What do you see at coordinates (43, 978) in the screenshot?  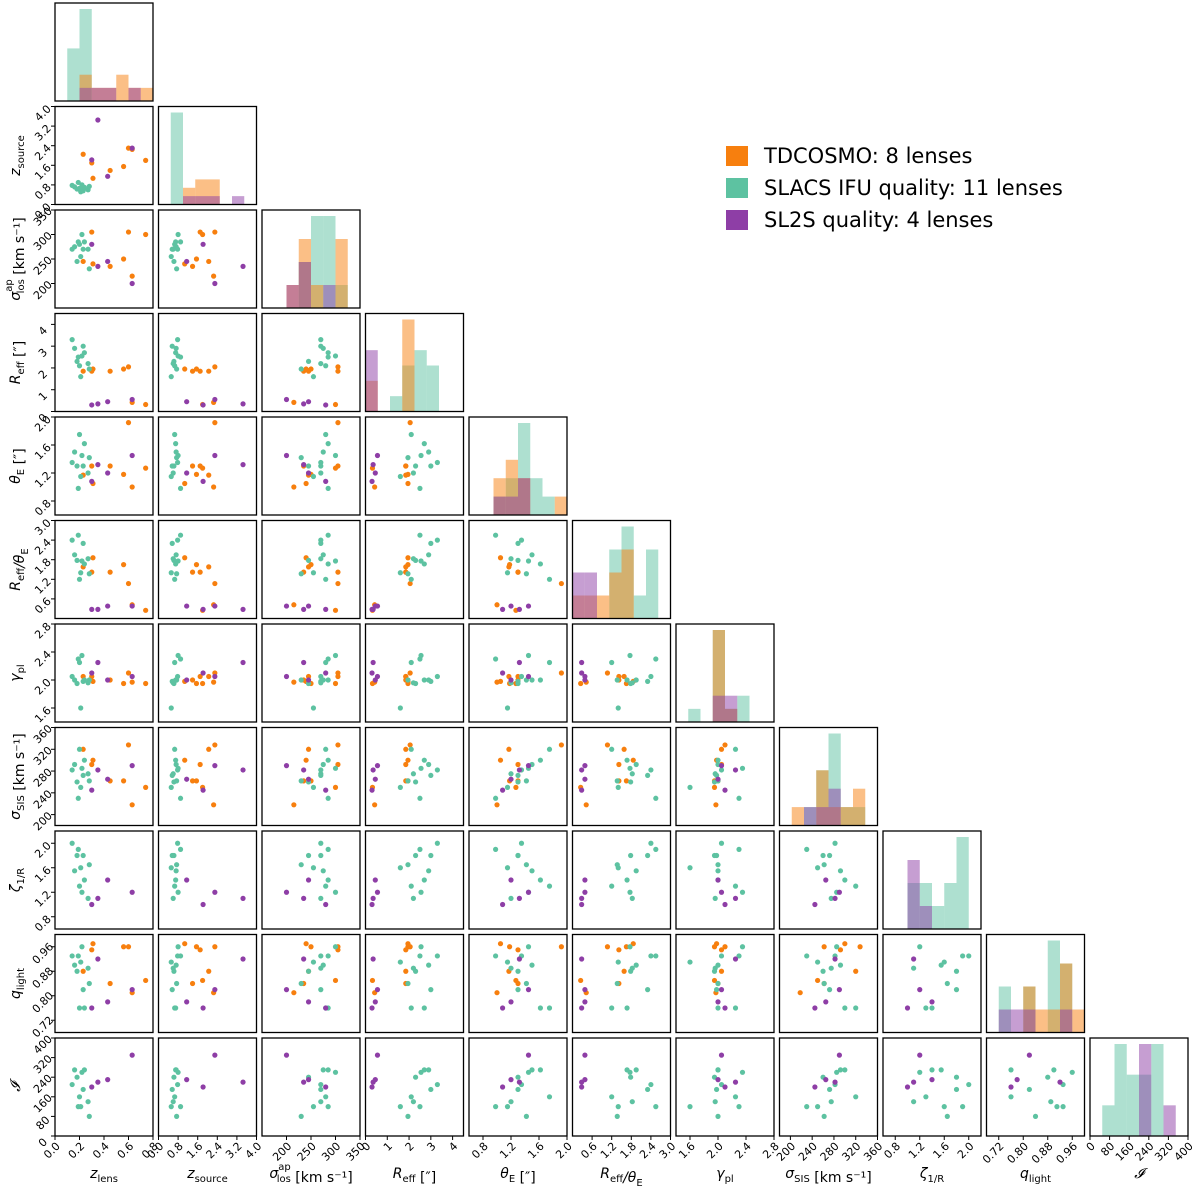 I see `y-tick-label: 0.88` at bounding box center [43, 978].